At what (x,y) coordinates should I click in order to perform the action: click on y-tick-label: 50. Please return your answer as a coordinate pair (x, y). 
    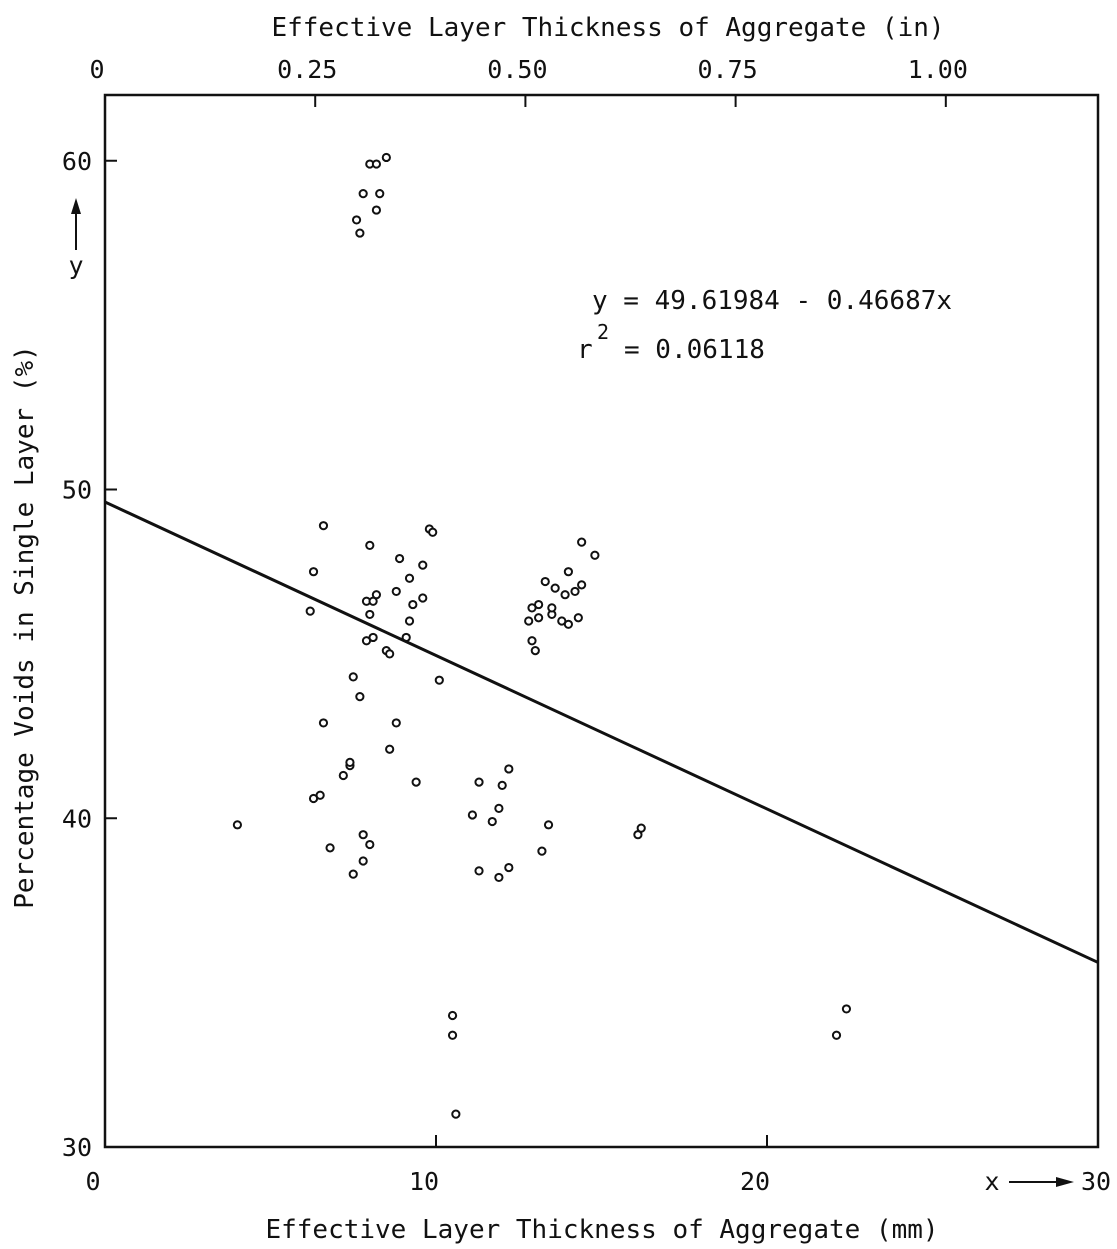
    Looking at the image, I should click on (77, 490).